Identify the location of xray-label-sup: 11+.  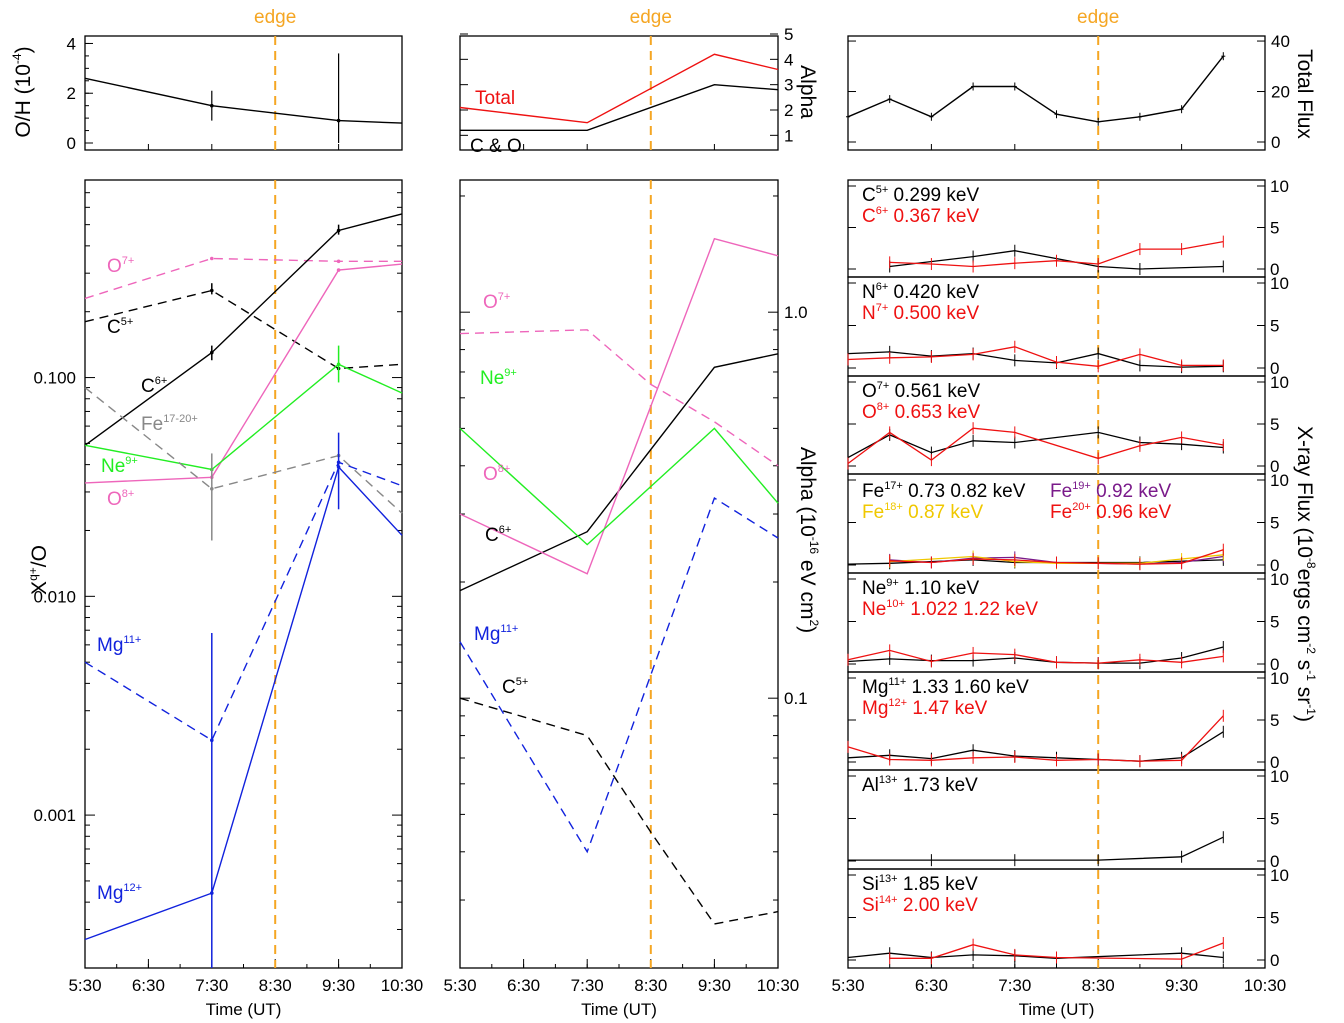
(897, 682).